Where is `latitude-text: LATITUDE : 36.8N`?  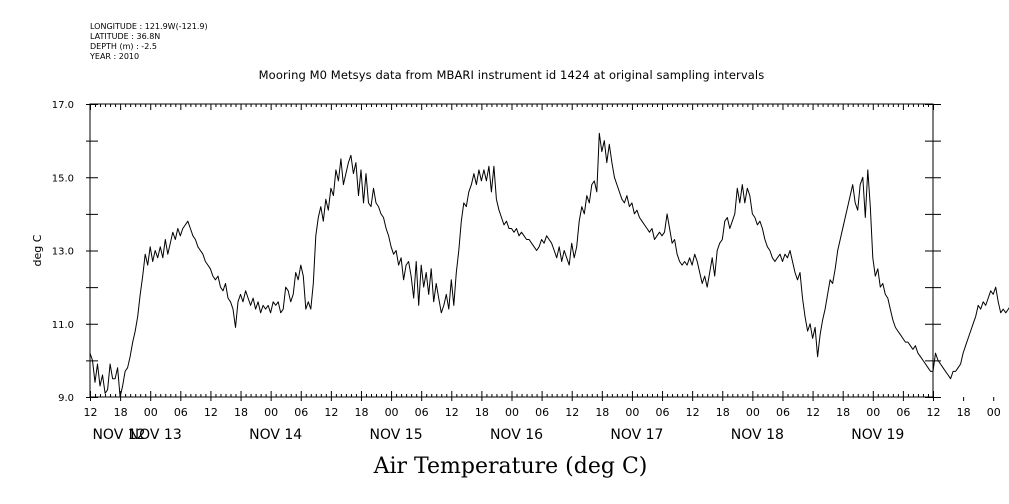 latitude-text: LATITUDE : 36.8N is located at coordinates (125, 36).